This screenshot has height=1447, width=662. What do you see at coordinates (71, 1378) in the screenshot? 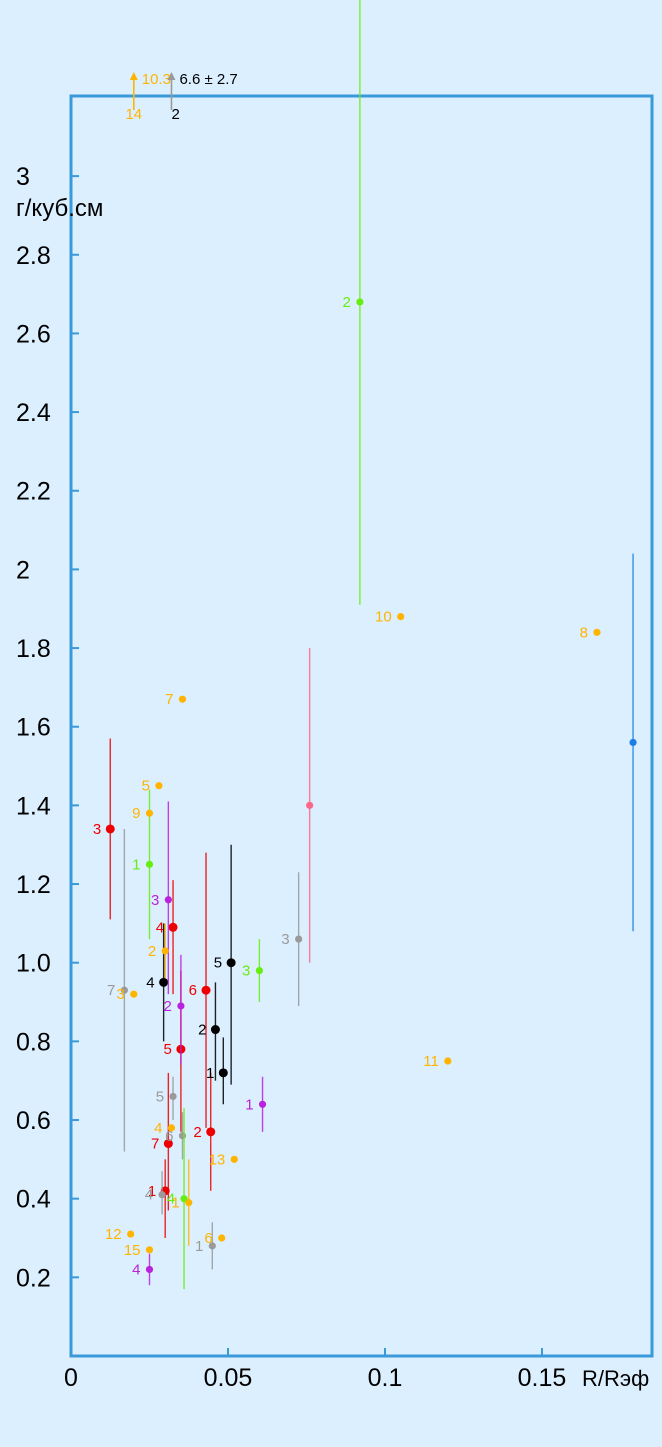
I see `x-tick-label: 0` at bounding box center [71, 1378].